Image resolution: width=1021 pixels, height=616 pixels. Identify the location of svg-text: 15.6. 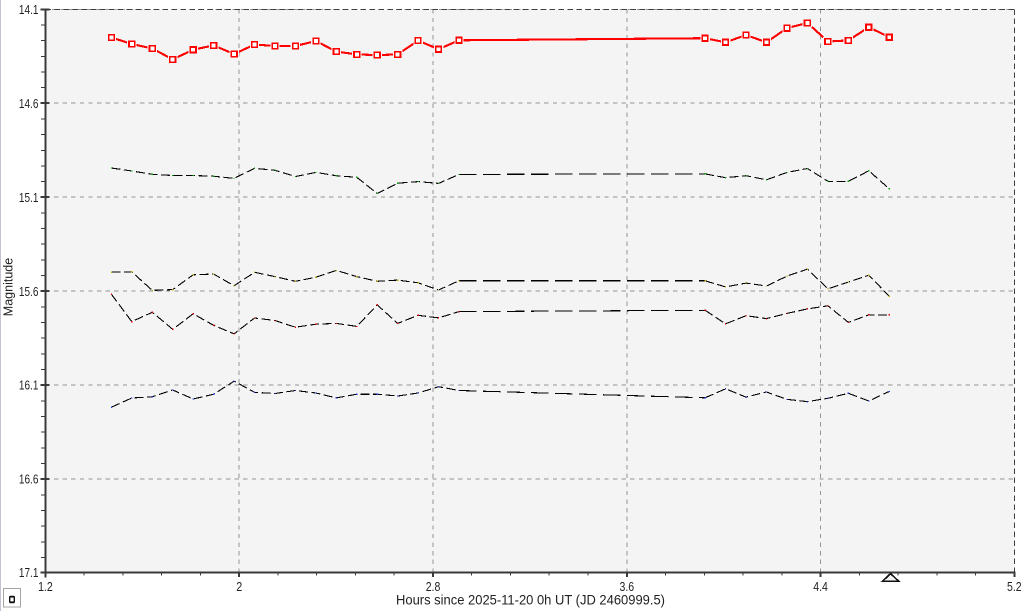
(29, 291).